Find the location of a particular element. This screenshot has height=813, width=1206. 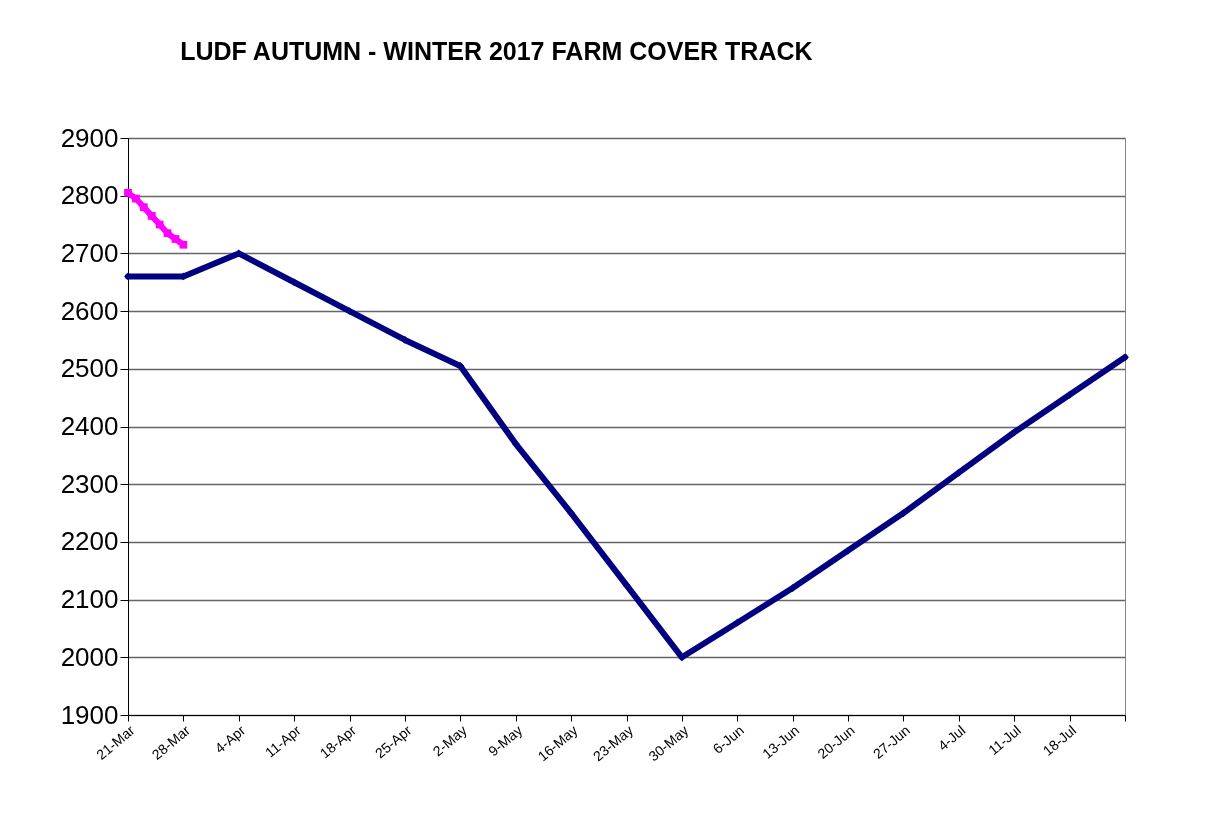

y-tick-label: 2900 is located at coordinates (89, 137).